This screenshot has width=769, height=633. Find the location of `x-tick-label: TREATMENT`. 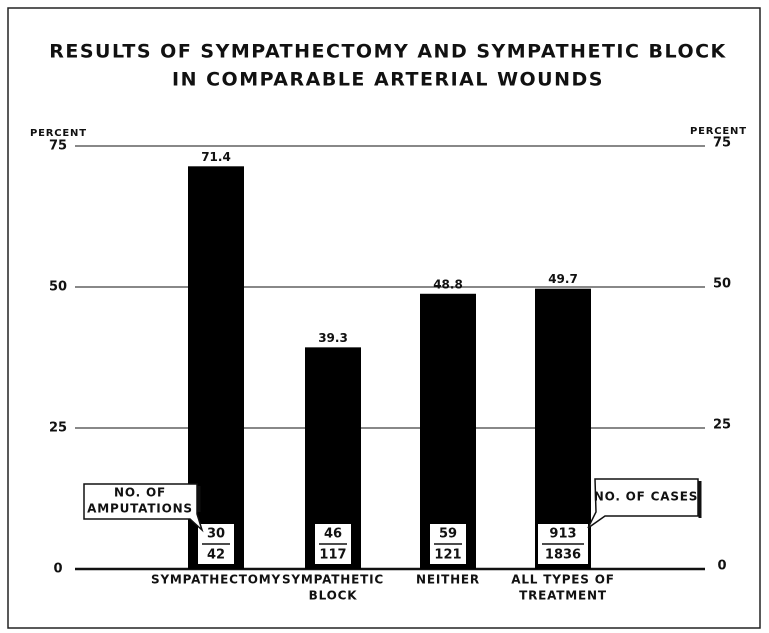

x-tick-label: TREATMENT is located at coordinates (563, 596).